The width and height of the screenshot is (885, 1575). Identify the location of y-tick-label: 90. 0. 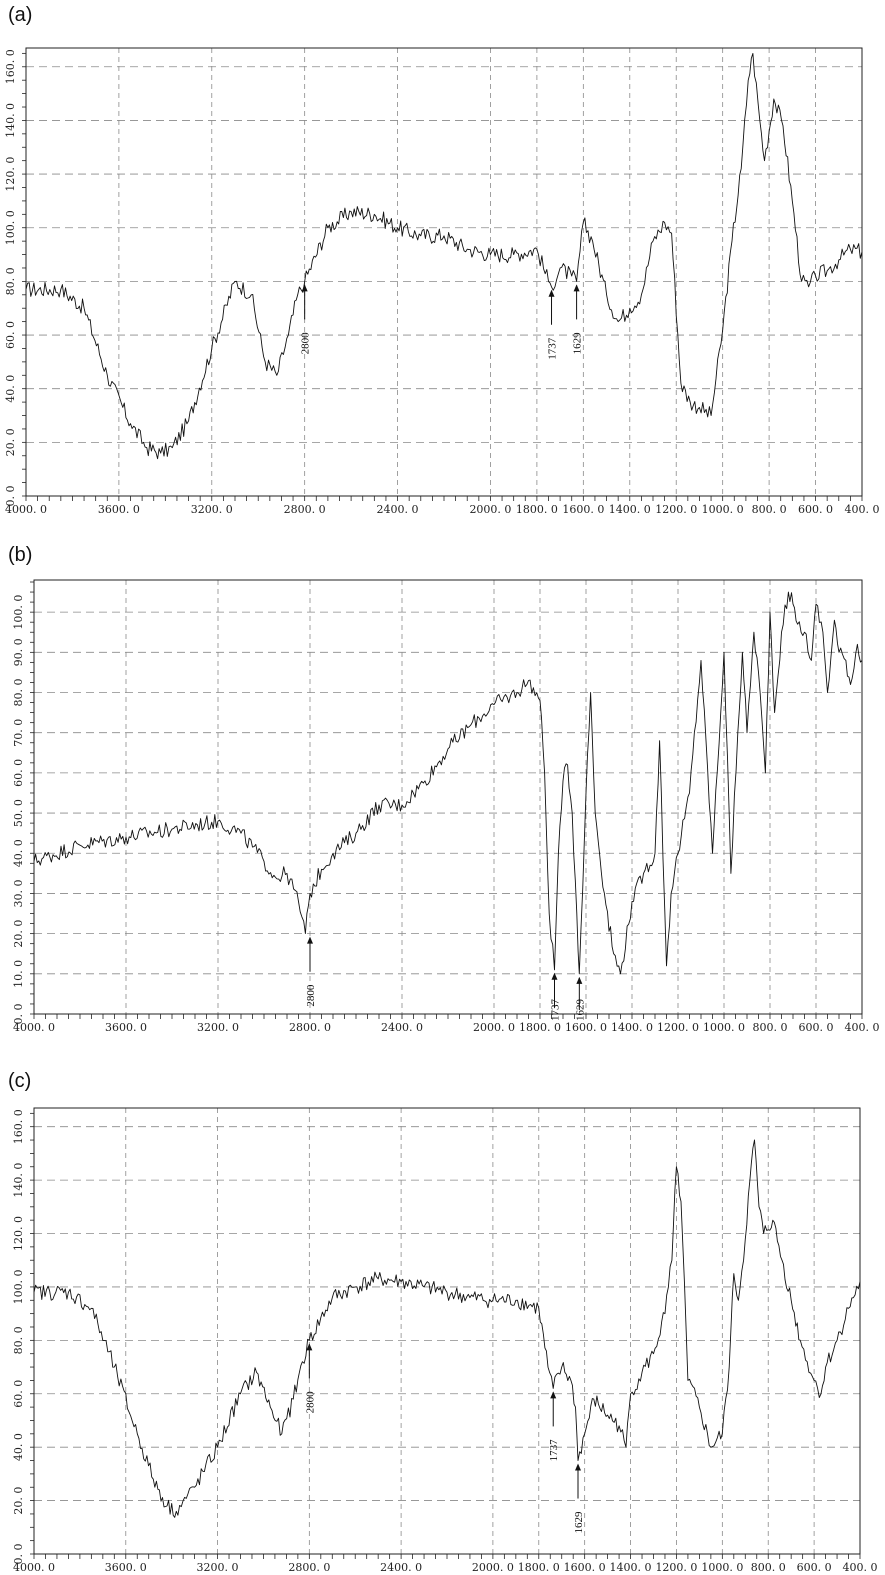
(18, 652).